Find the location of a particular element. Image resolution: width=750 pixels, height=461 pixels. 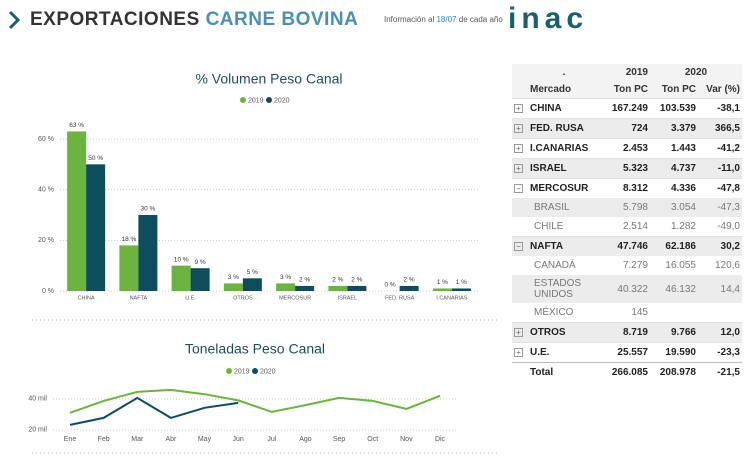

table-cell: CHINA is located at coordinates (564, 108).